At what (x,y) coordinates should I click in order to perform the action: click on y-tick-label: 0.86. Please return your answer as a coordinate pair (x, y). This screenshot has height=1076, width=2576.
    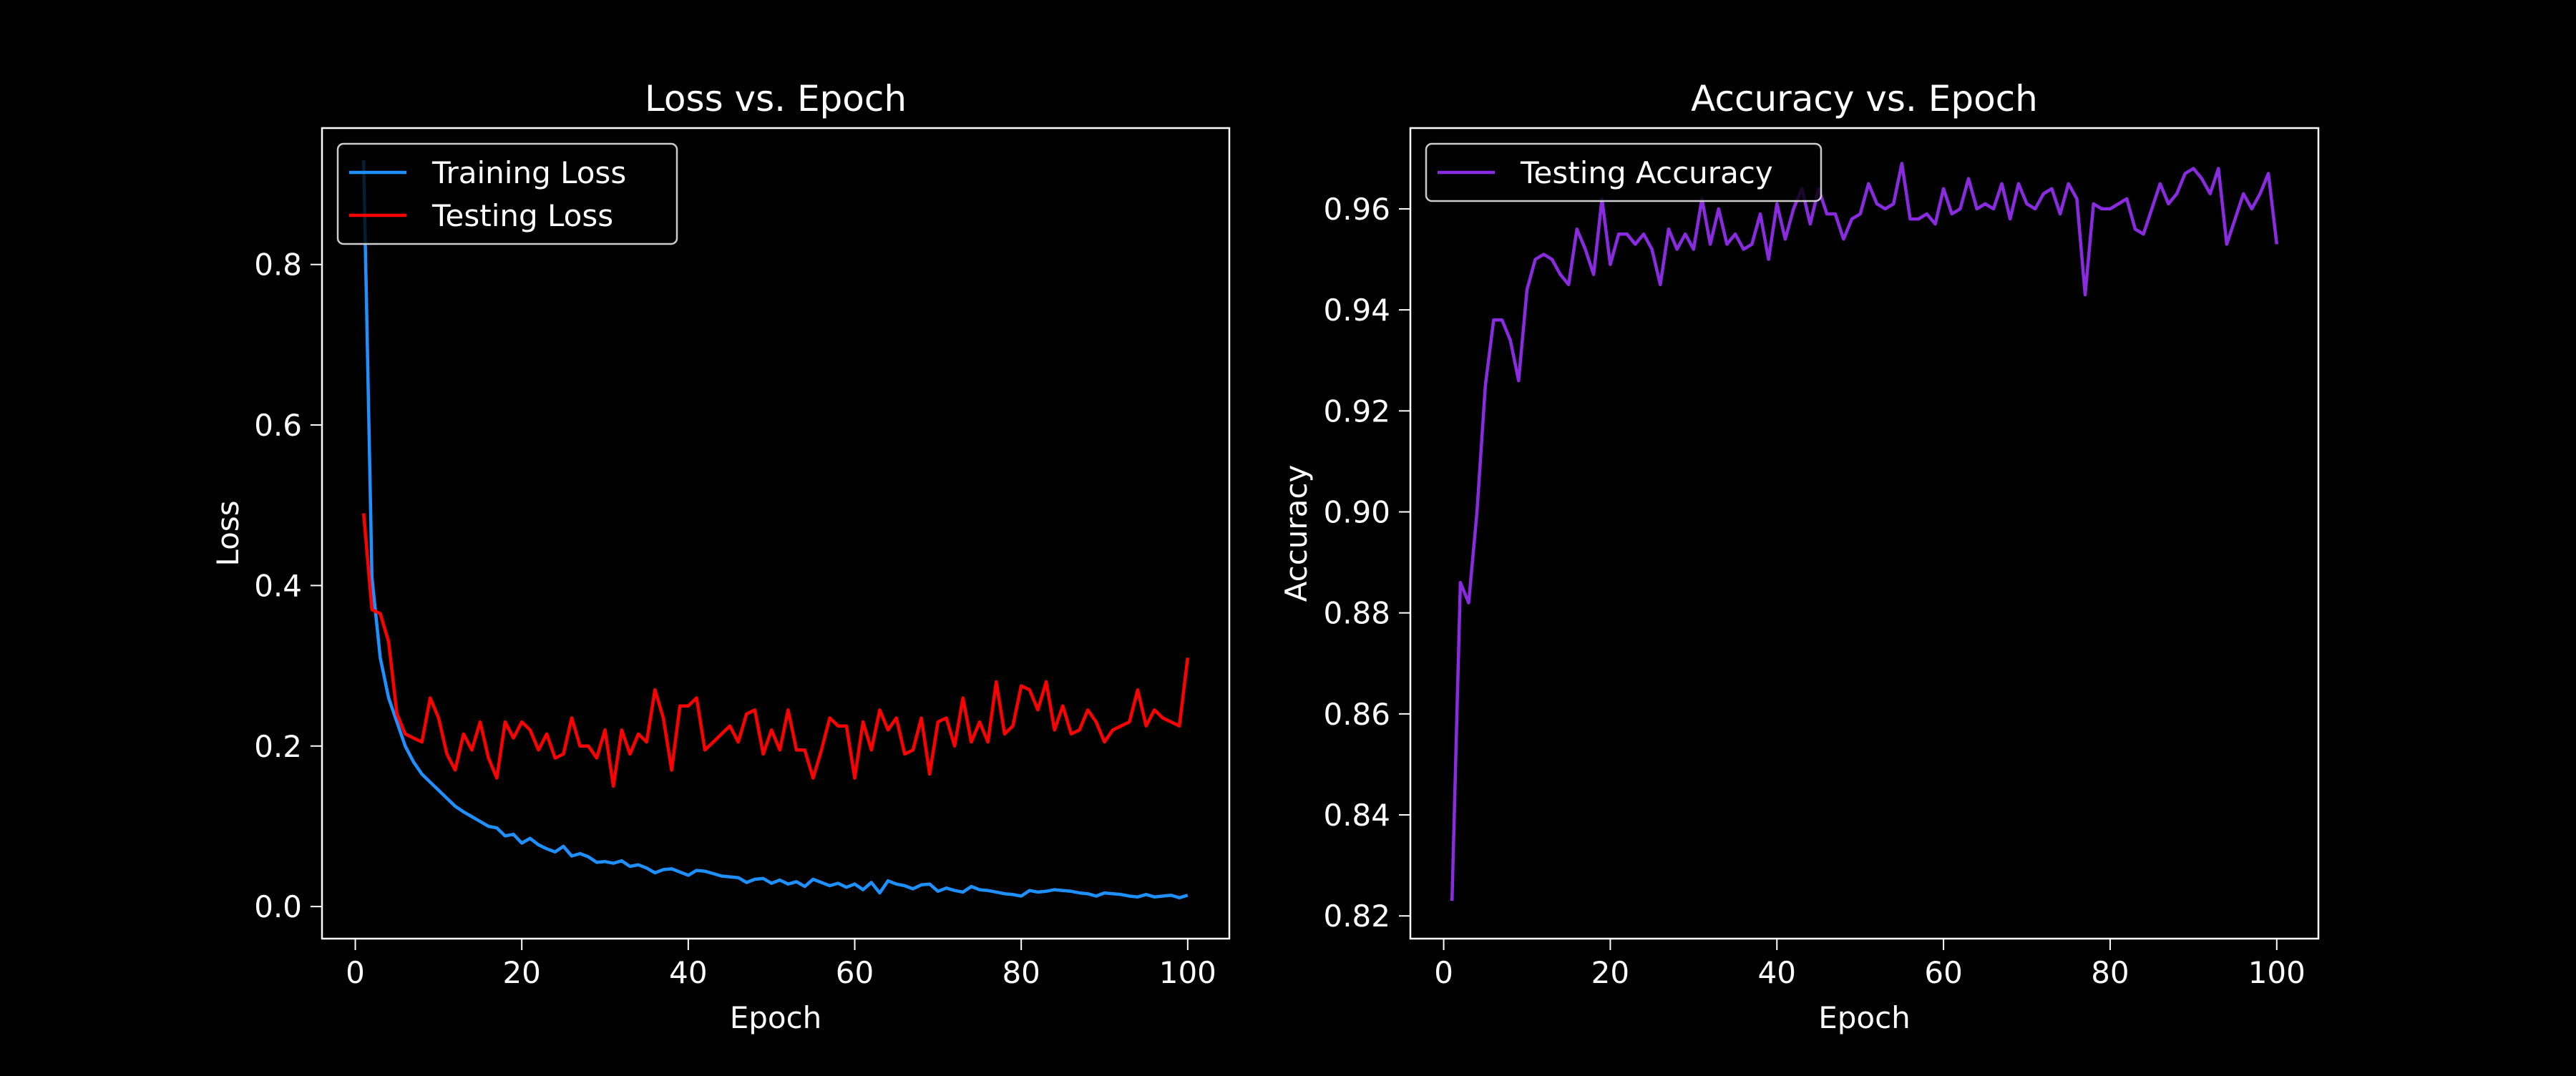
    Looking at the image, I should click on (1356, 715).